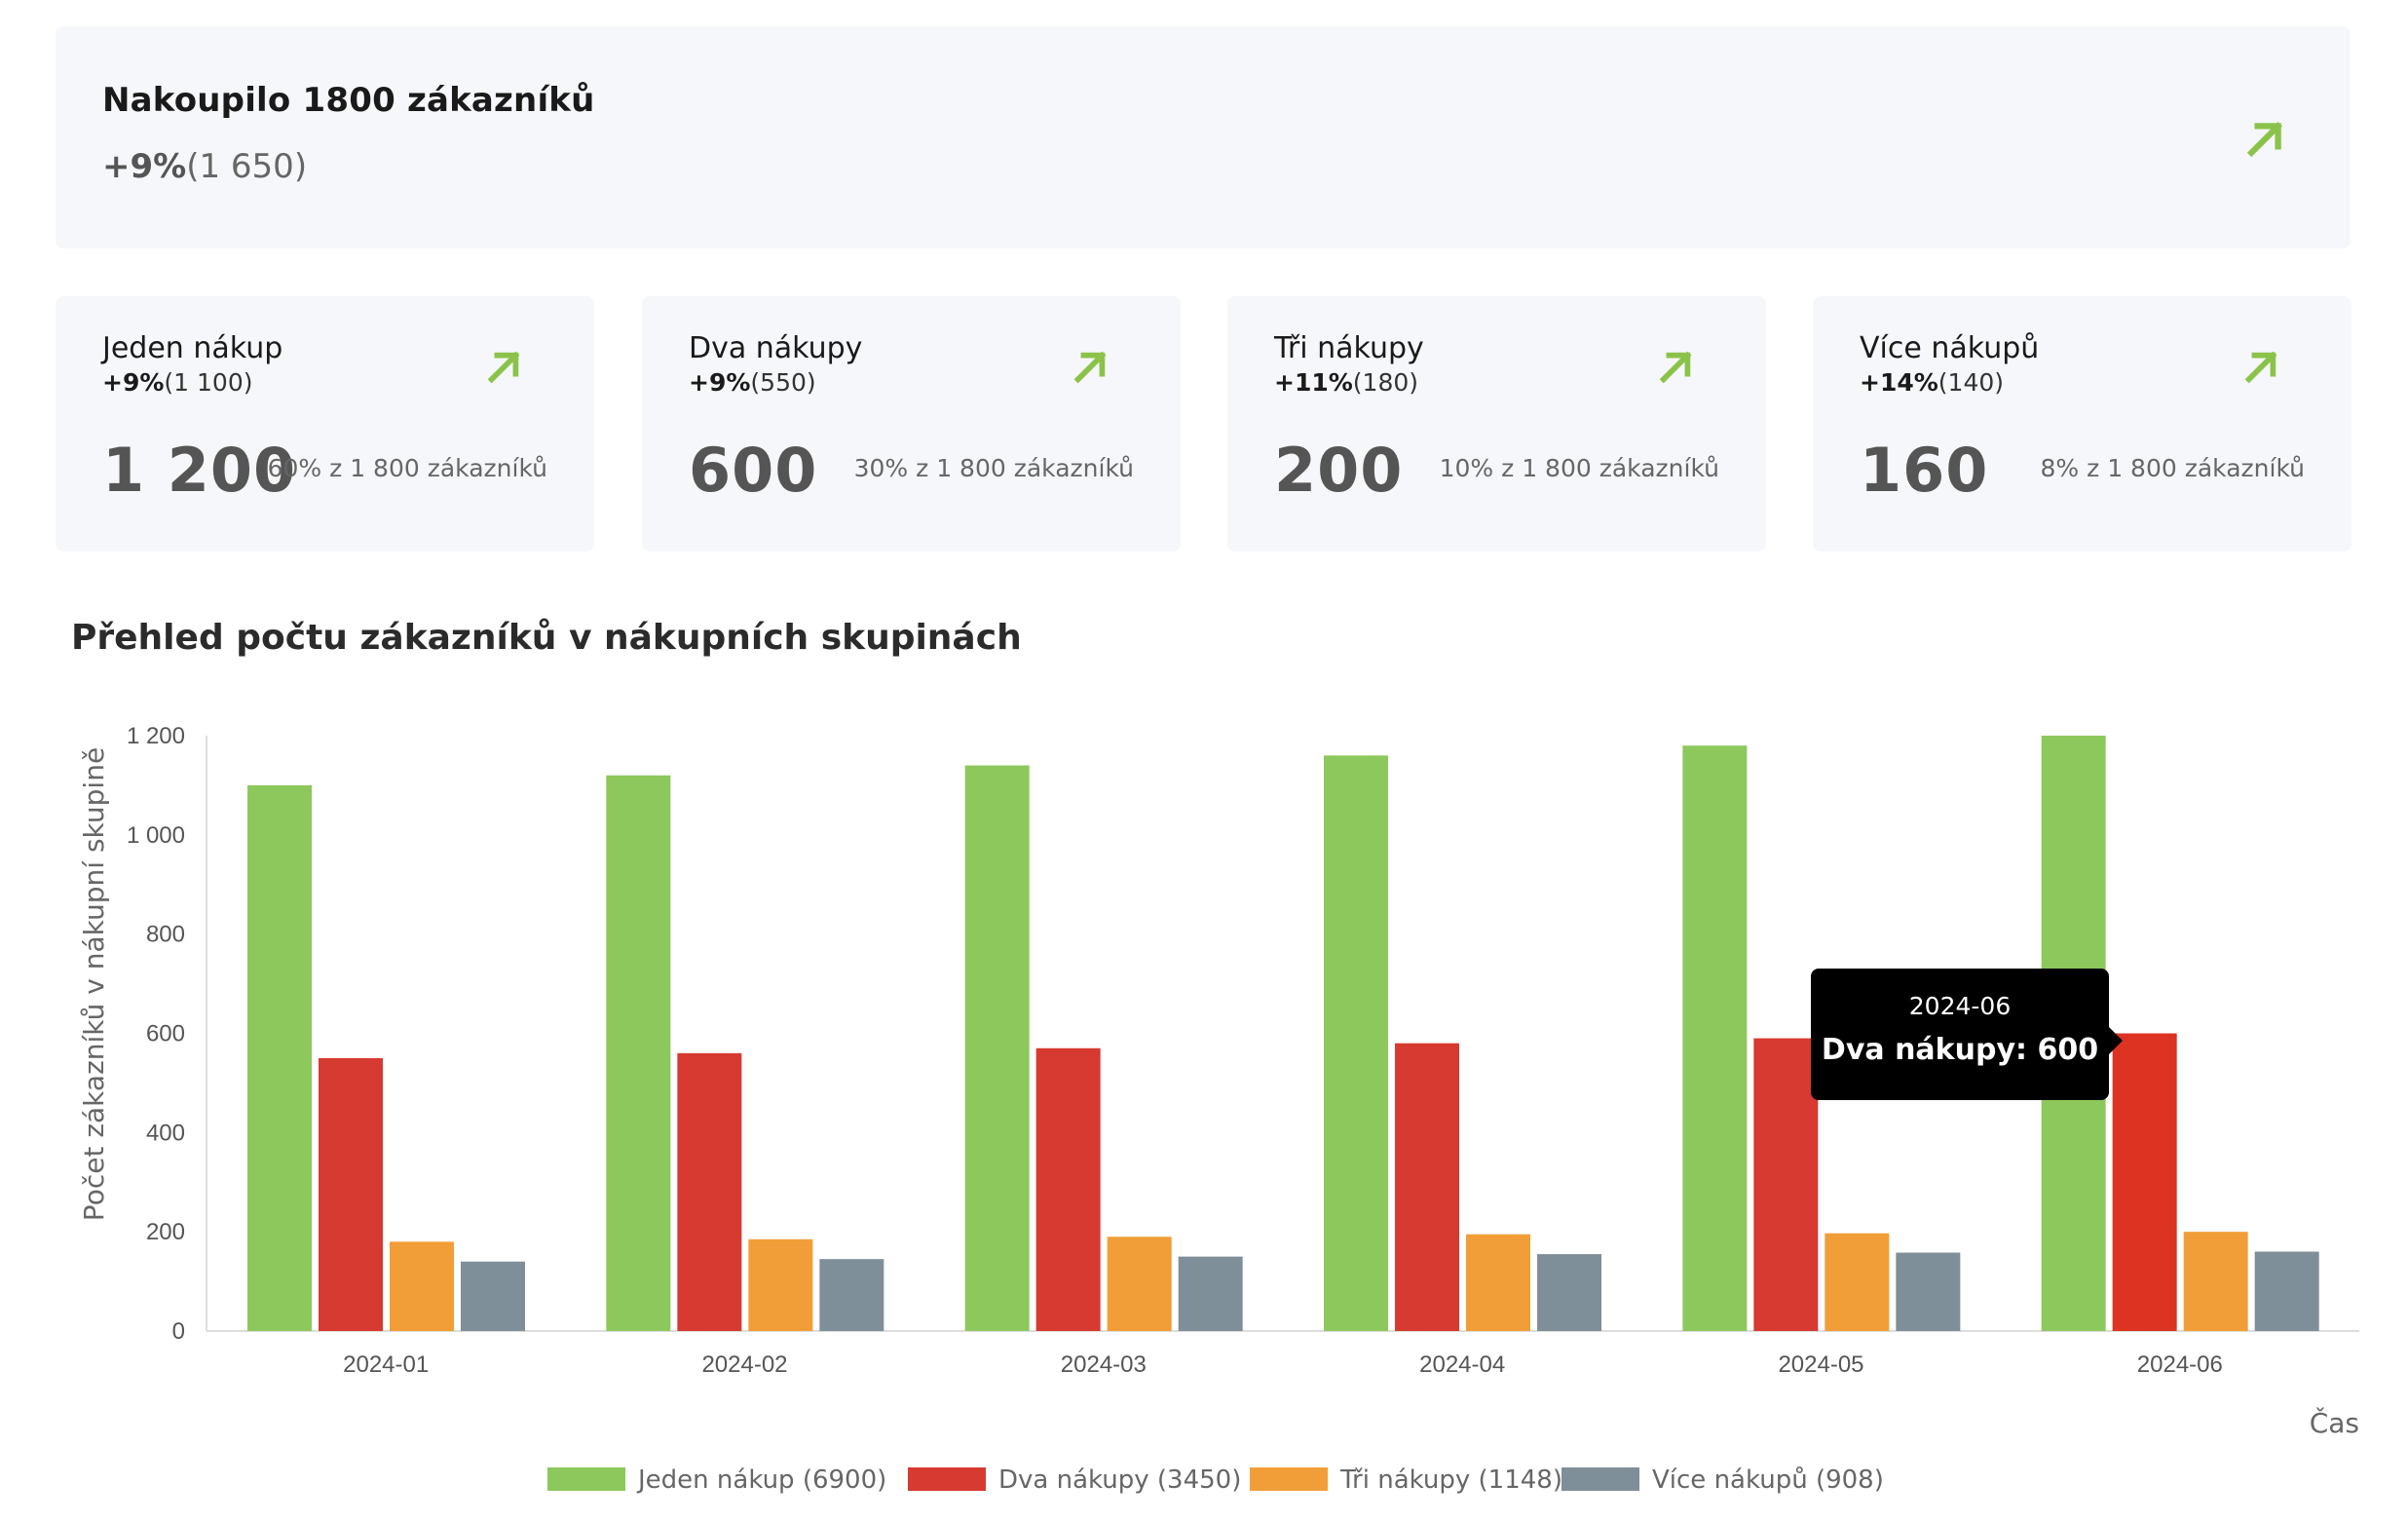  What do you see at coordinates (199, 470) in the screenshot?
I see `stat-value: 1 200` at bounding box center [199, 470].